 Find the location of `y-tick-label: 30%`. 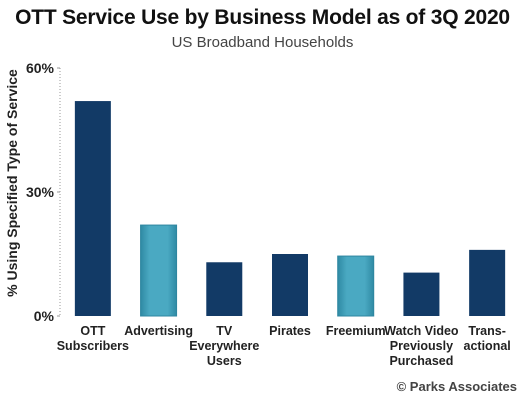

y-tick-label: 30% is located at coordinates (40, 192).